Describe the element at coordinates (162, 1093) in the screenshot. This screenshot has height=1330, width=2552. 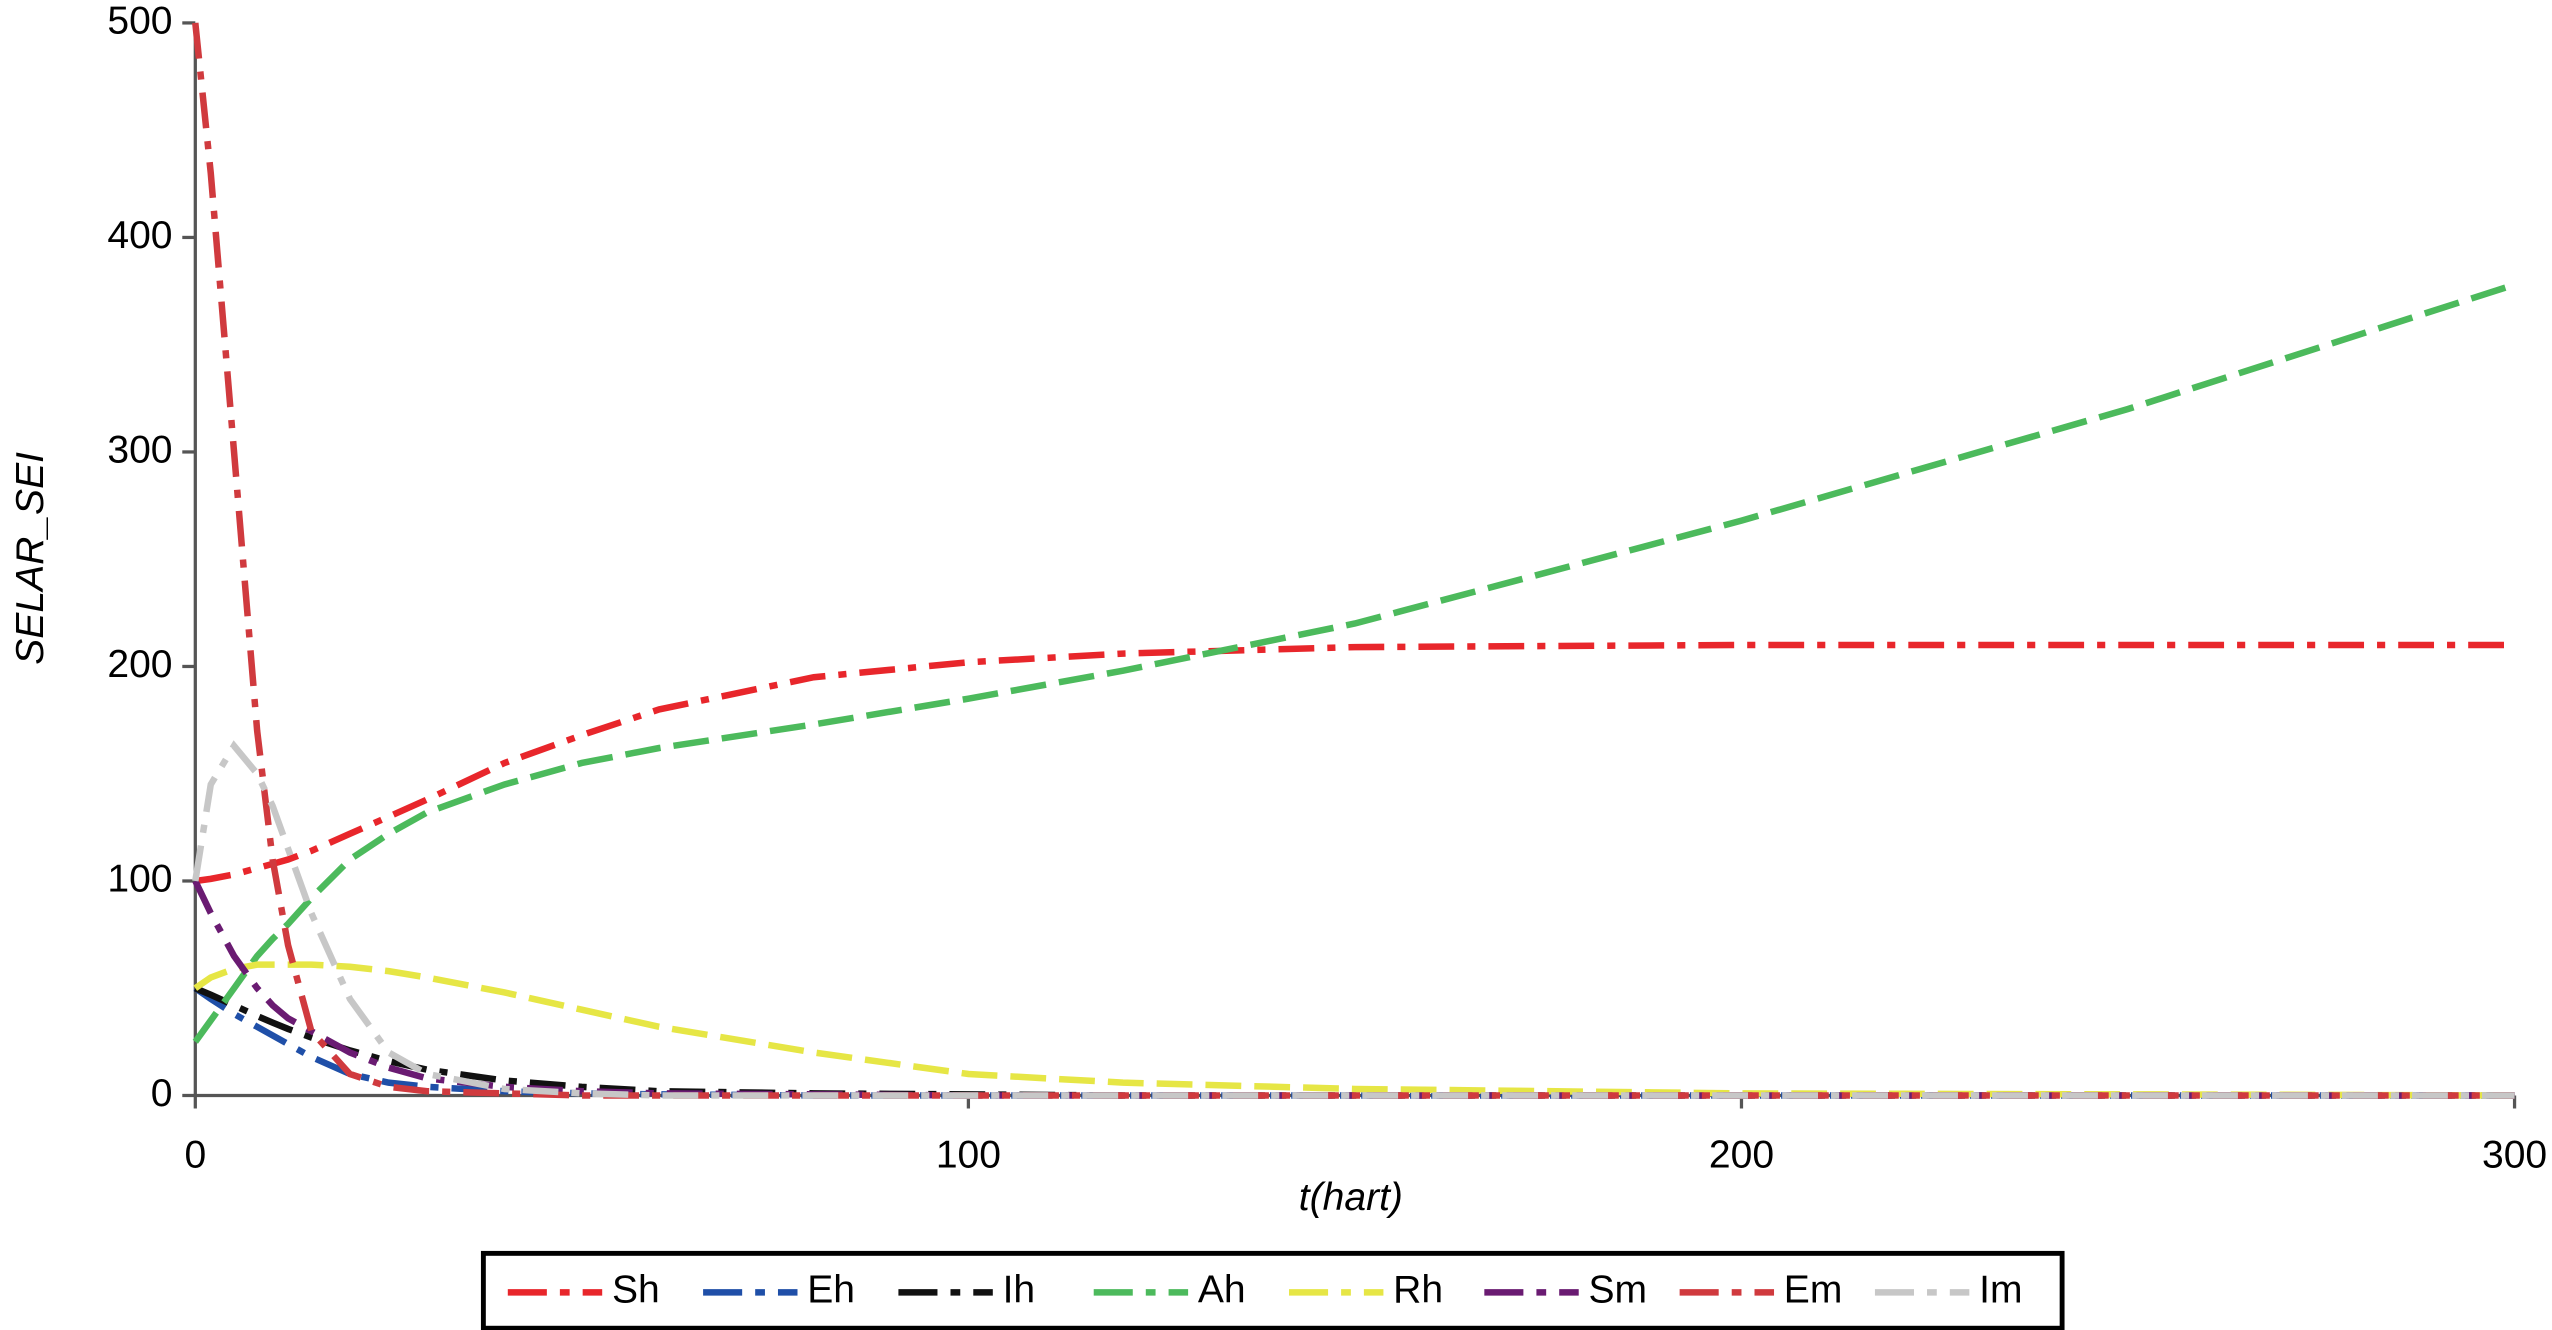
I see `y-tick-label: 0` at that location.